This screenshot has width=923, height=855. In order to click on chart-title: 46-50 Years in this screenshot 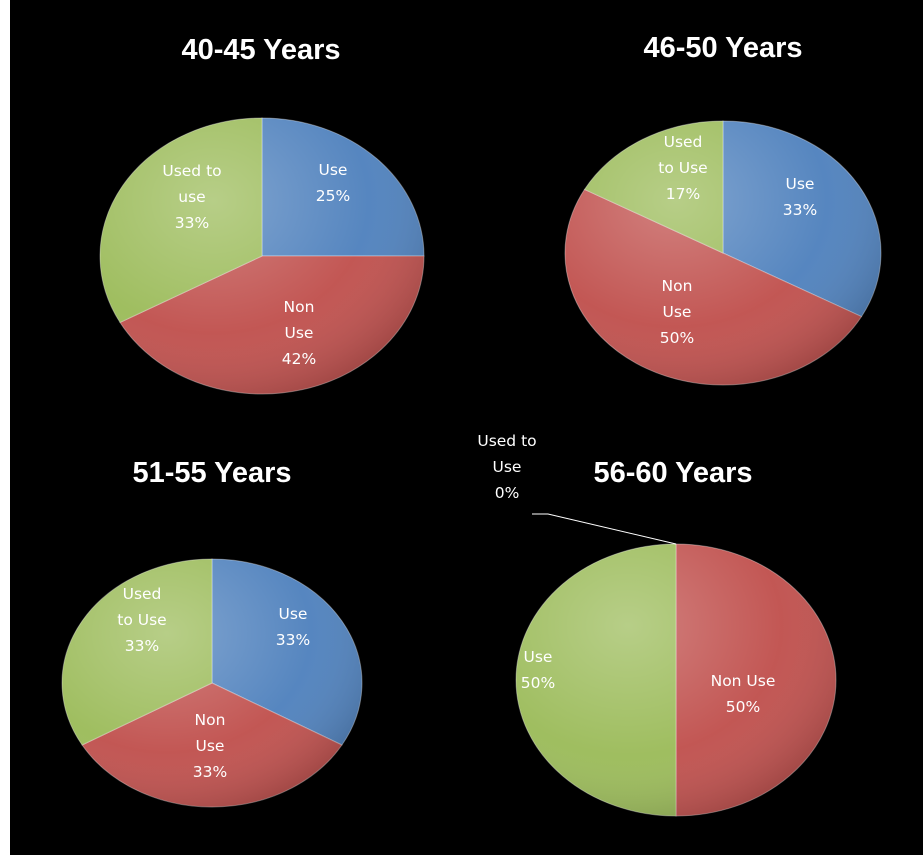, I will do `click(722, 48)`.